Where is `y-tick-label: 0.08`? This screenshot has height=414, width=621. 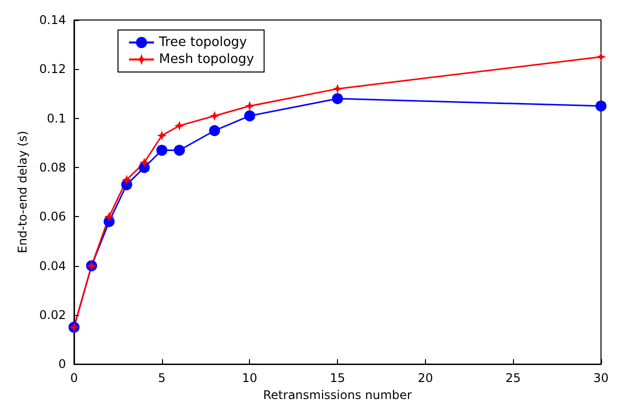
y-tick-label: 0.08 is located at coordinates (52, 167).